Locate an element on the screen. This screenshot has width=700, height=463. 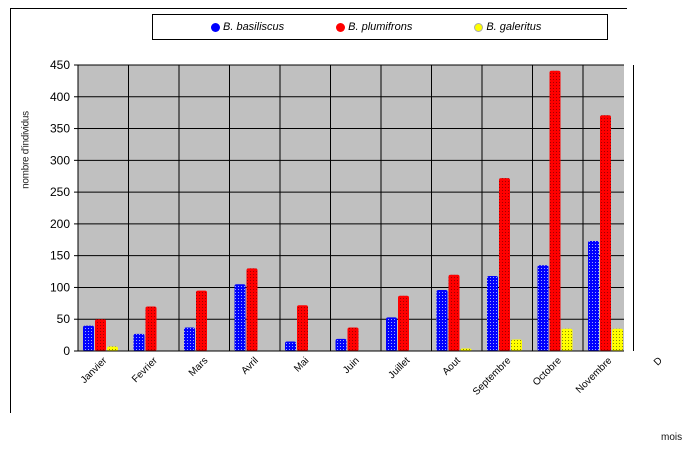
legend-item-basiliscus: B. basiliscus is located at coordinates (247, 27).